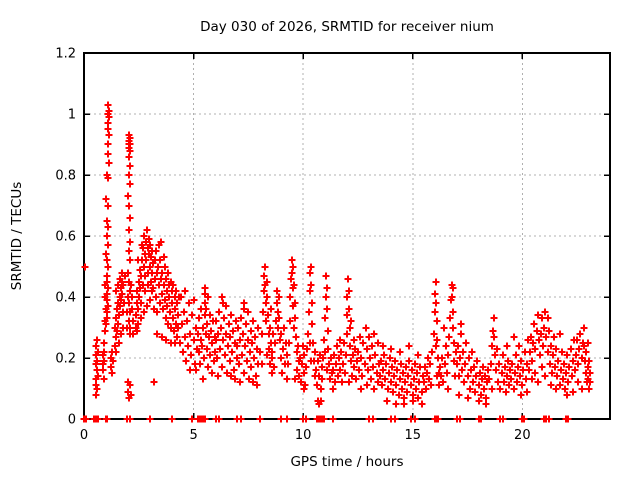  What do you see at coordinates (65, 54) in the screenshot?
I see `y-tick-label: 1.2` at bounding box center [65, 54].